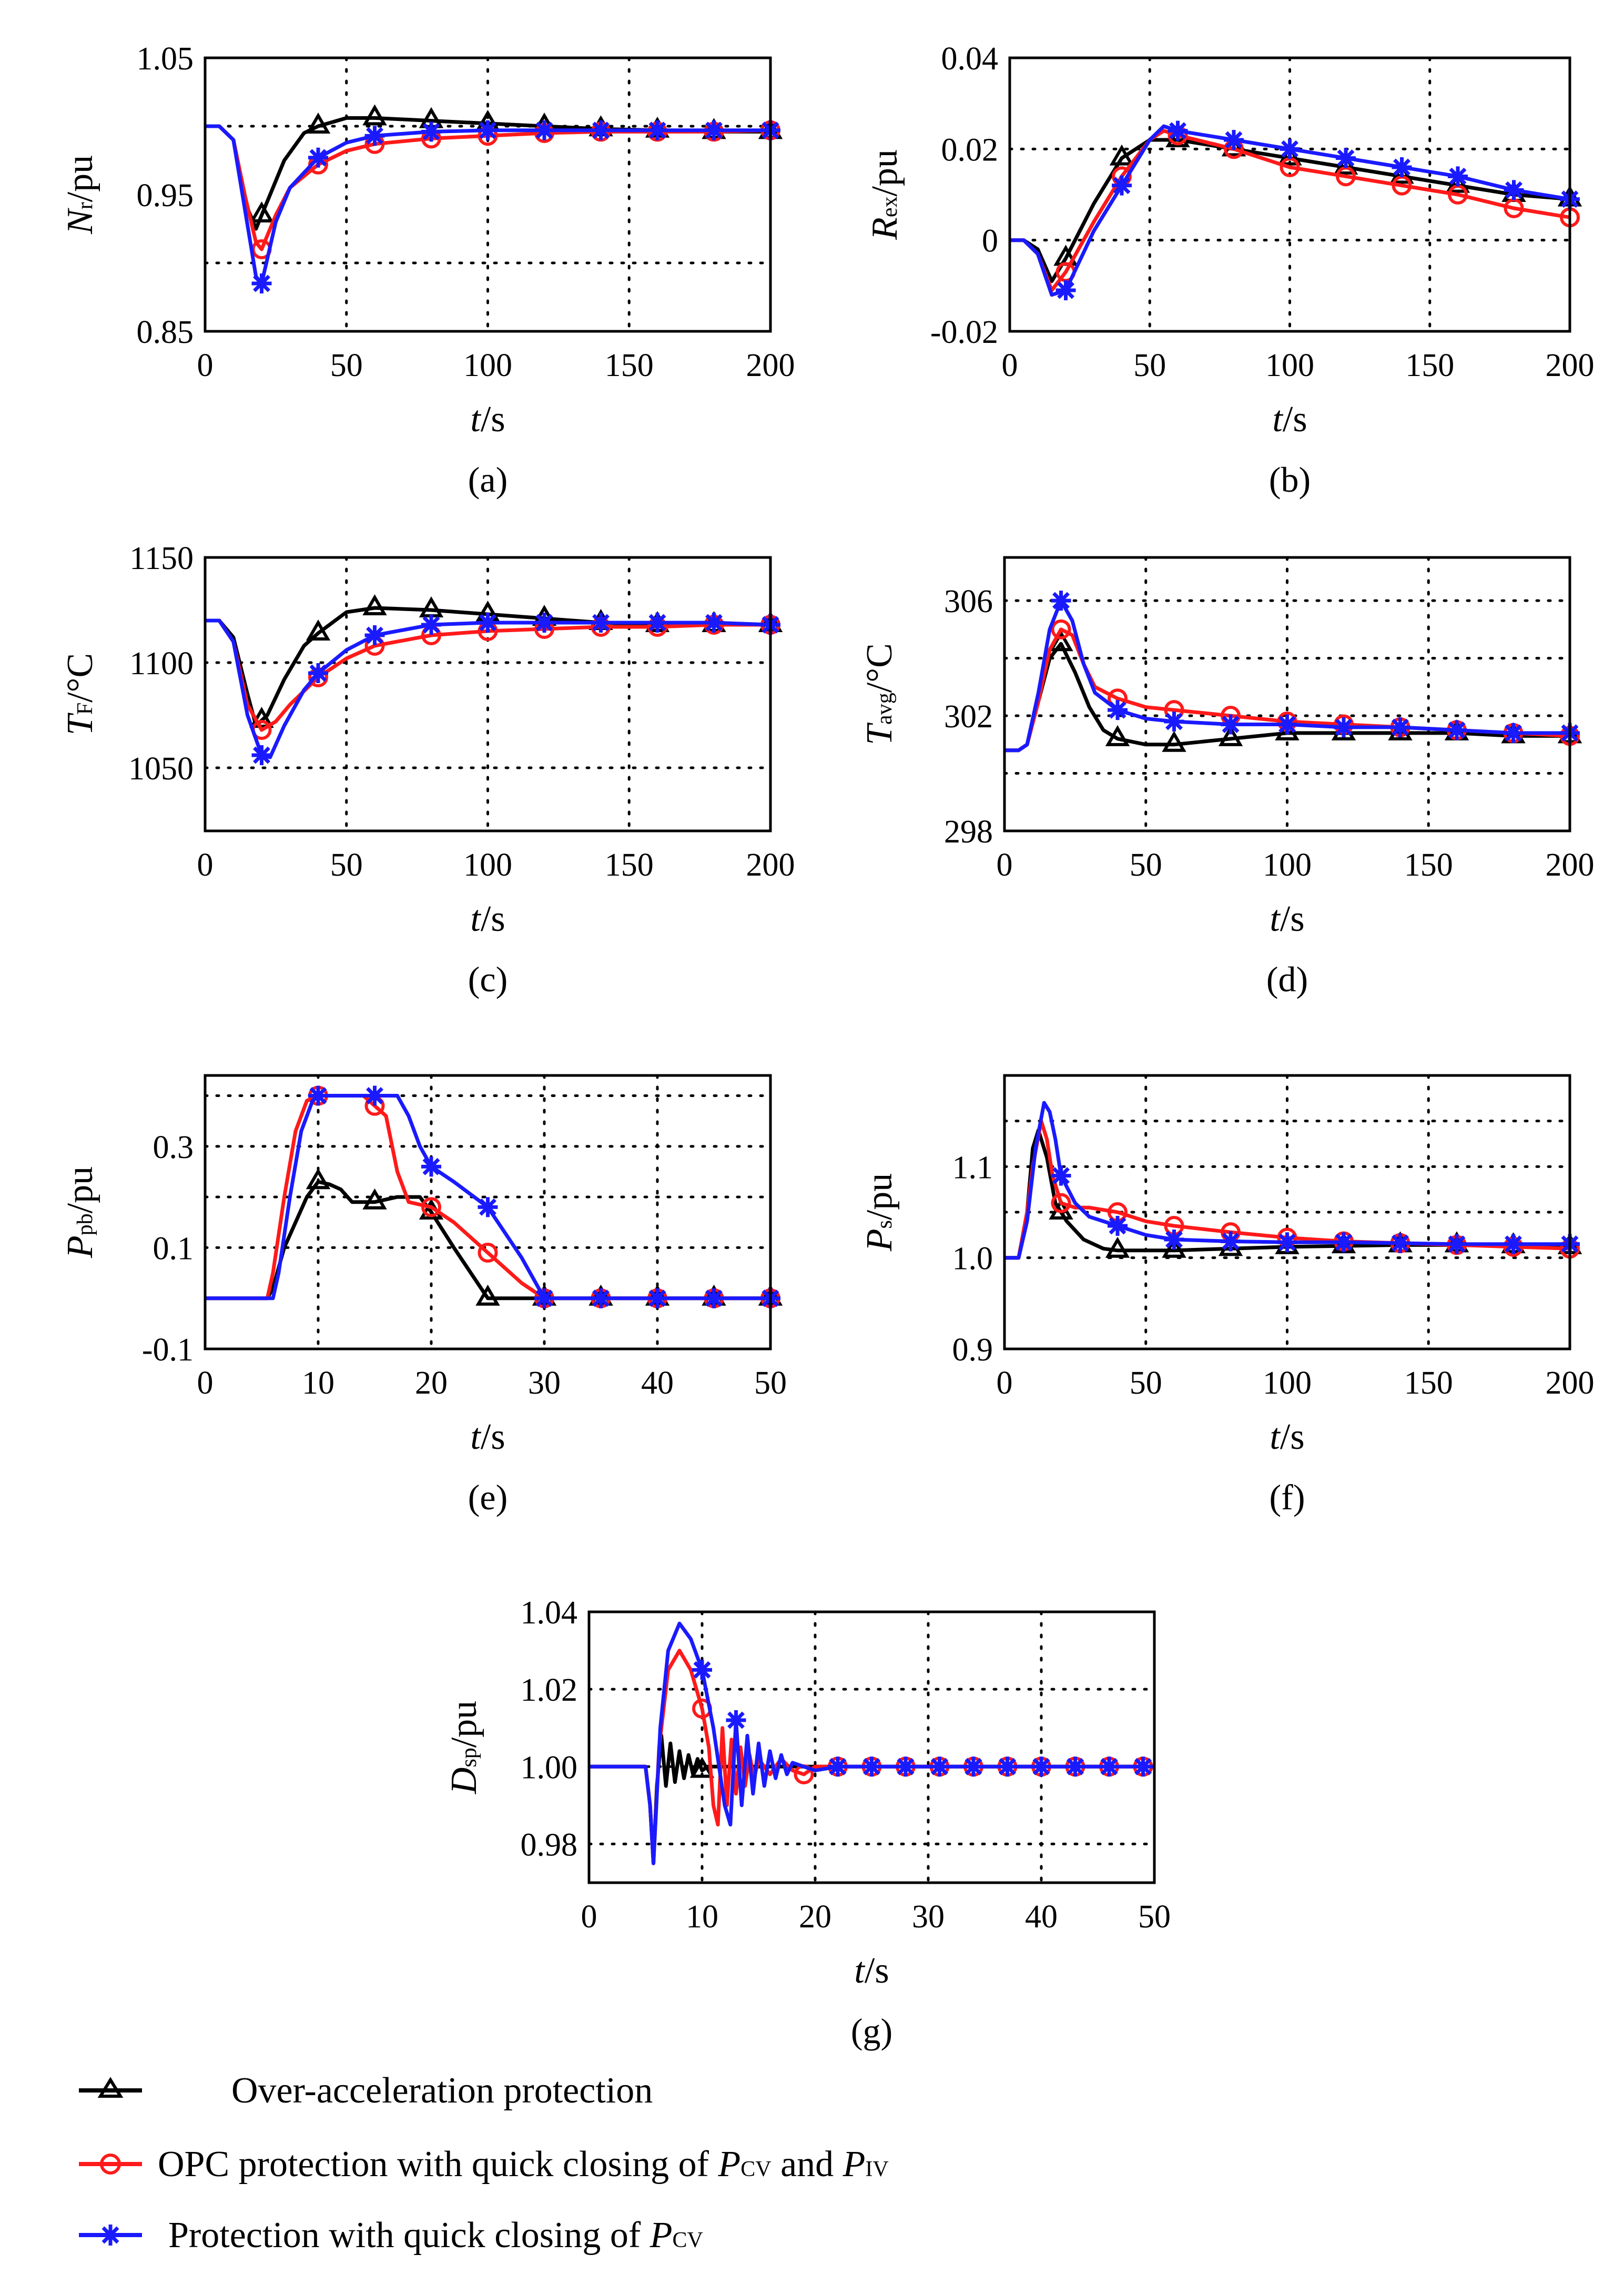  Describe the element at coordinates (488, 979) in the screenshot. I see `panel-caption: (c)` at that location.